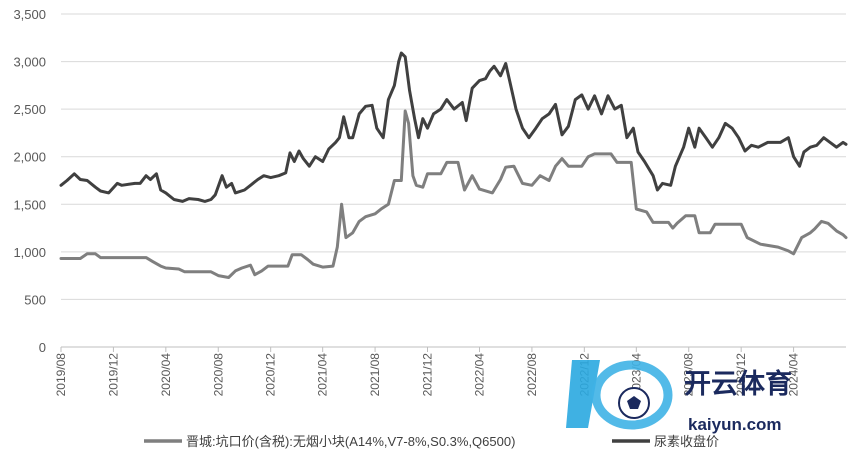  Describe the element at coordinates (218, 375) in the screenshot. I see `x-tick-label: 2020/08` at that location.